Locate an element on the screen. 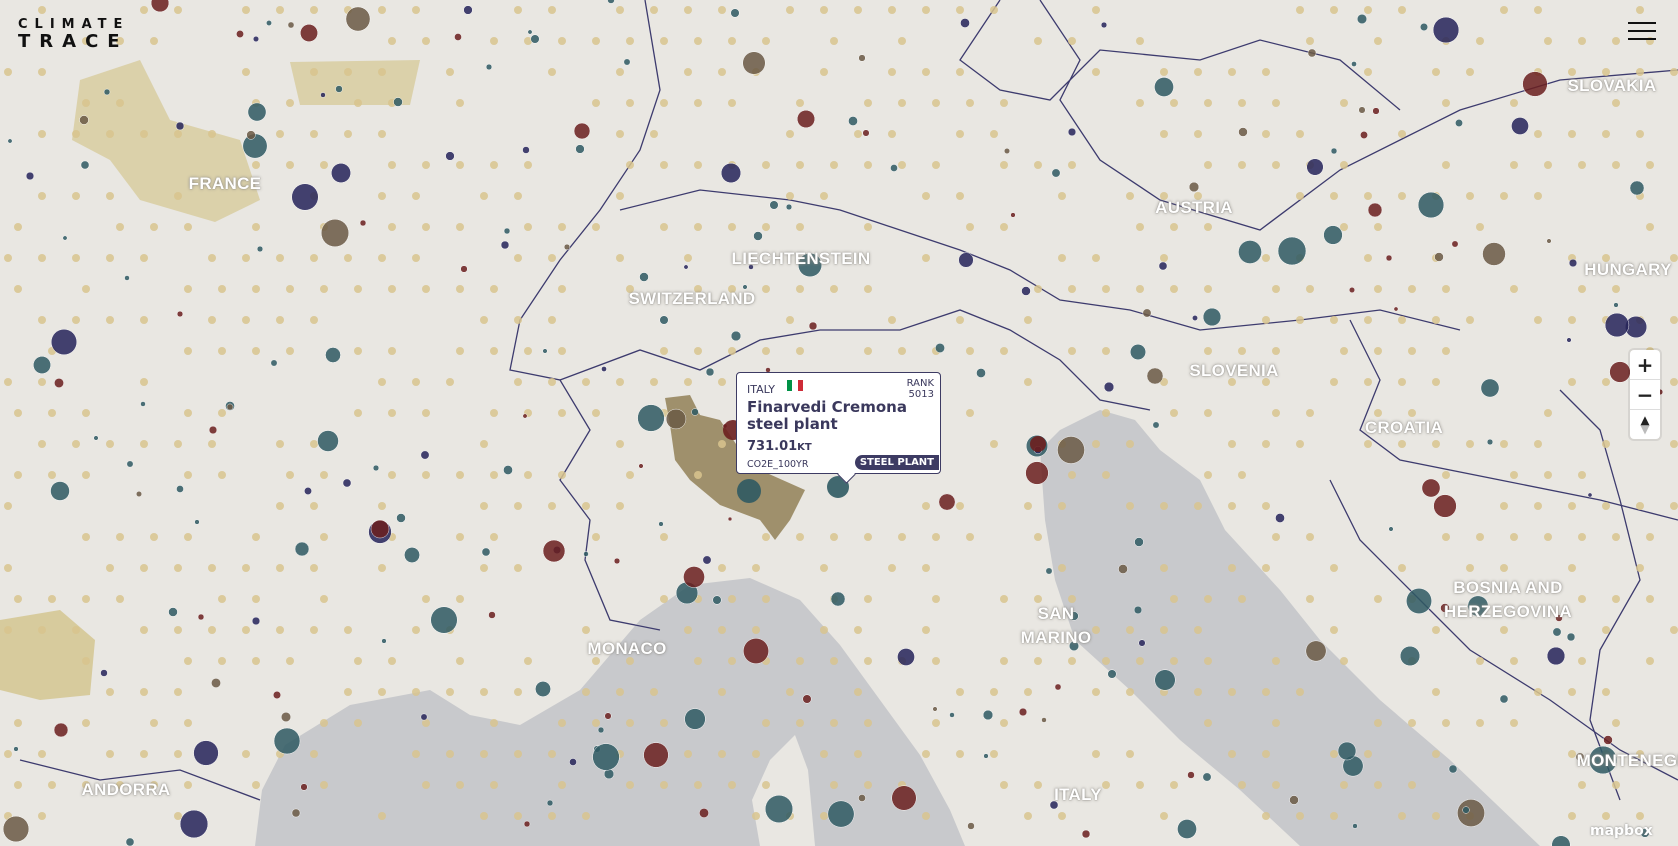 The image size is (1678, 846). zoom-out-button: − is located at coordinates (1645, 395).